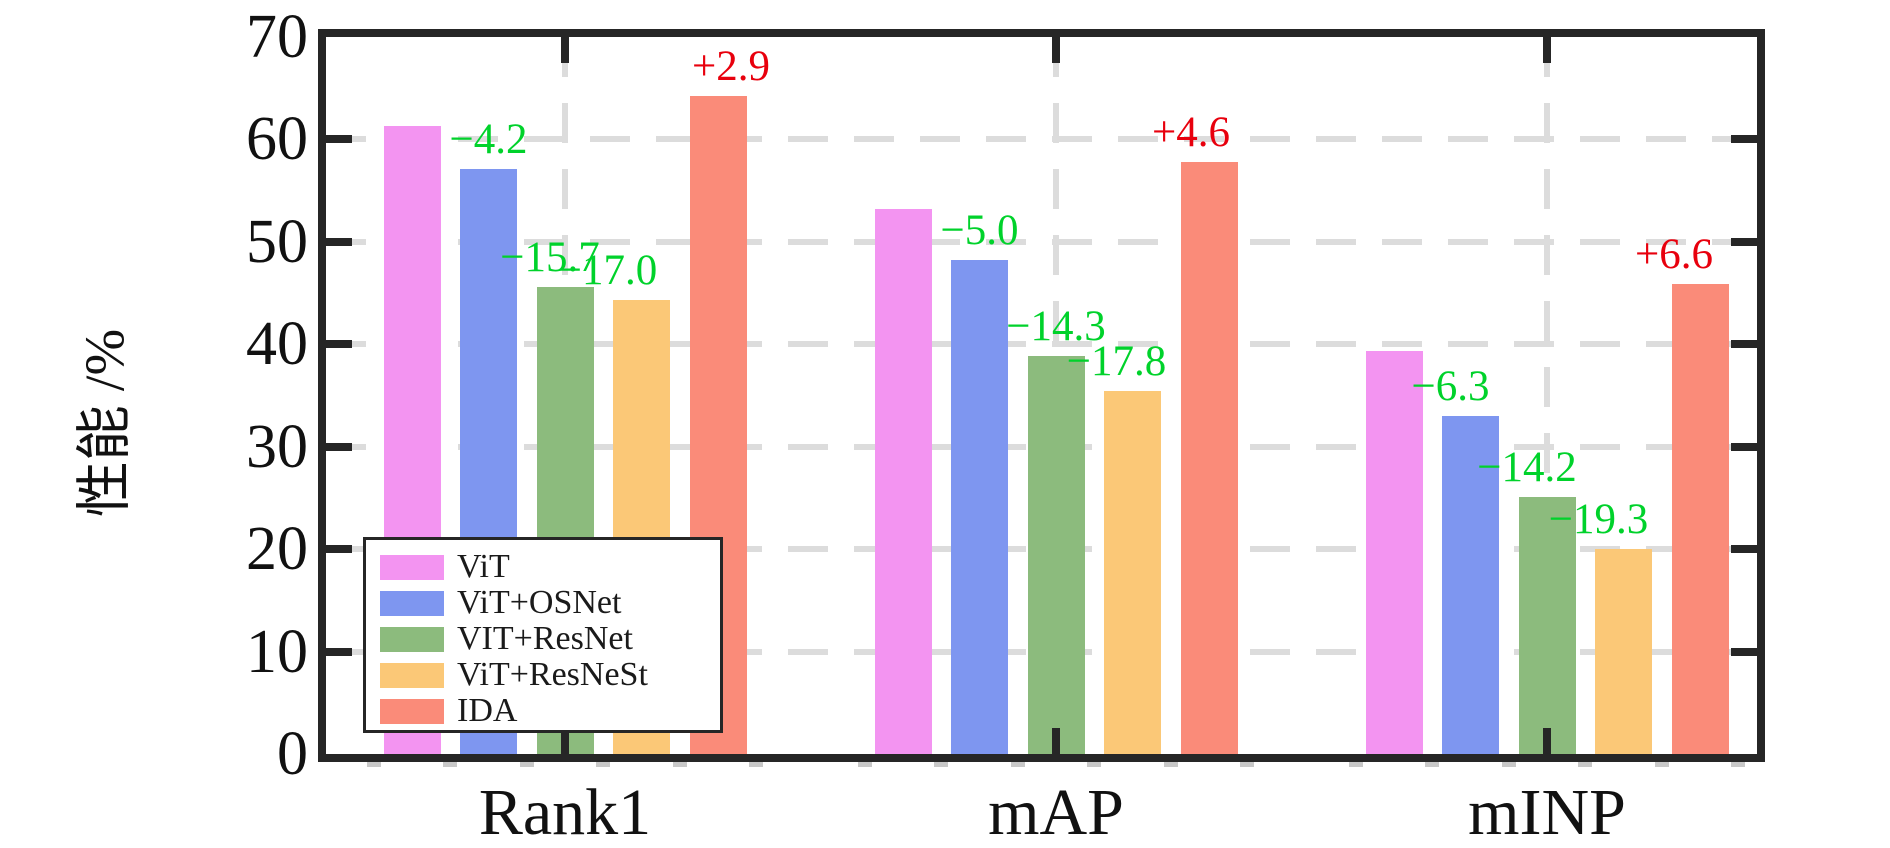  What do you see at coordinates (550, 257) in the screenshot?
I see `bar-annotation: −15.7` at bounding box center [550, 257].